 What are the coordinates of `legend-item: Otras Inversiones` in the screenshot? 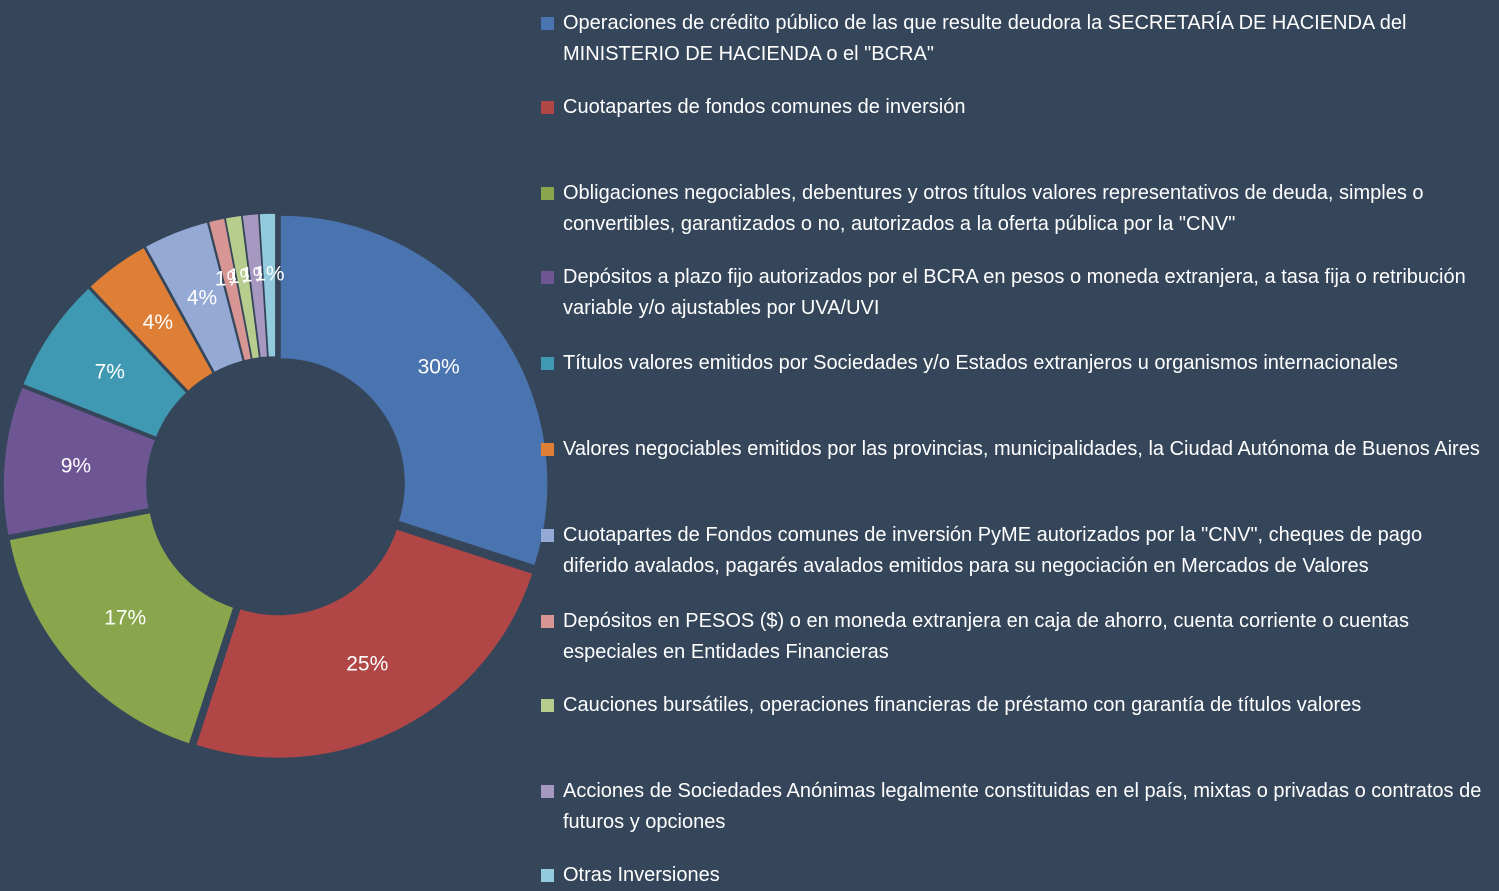 It's located at (1013, 875).